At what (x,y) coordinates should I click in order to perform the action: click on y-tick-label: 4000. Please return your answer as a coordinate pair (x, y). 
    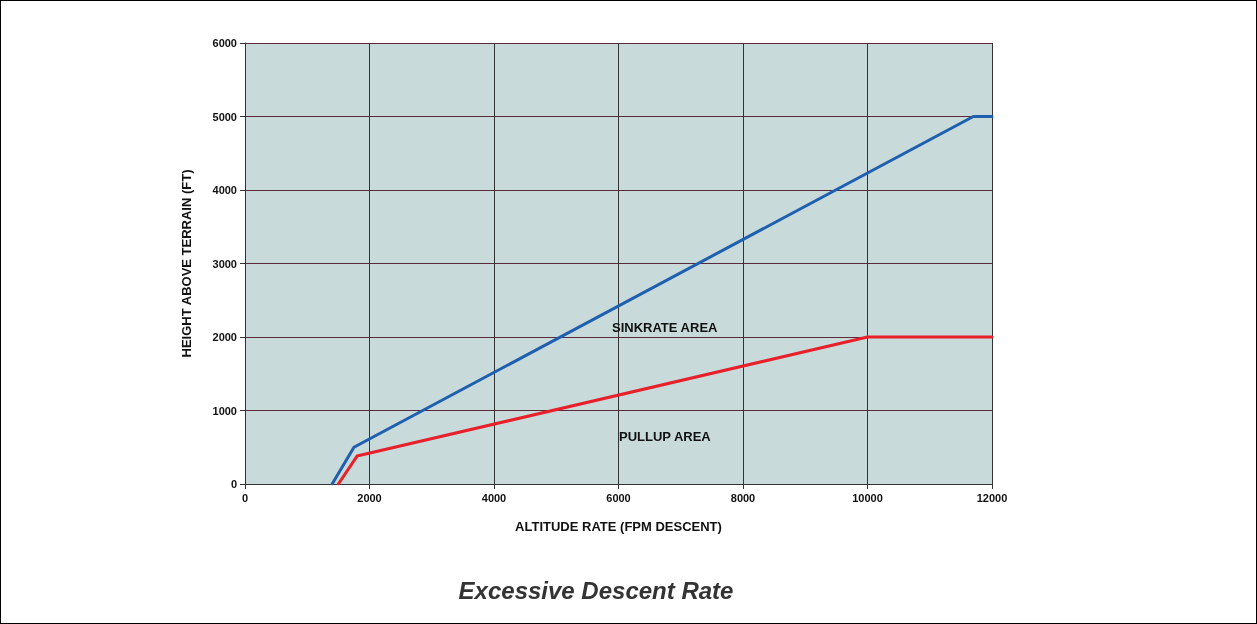
    Looking at the image, I should click on (224, 190).